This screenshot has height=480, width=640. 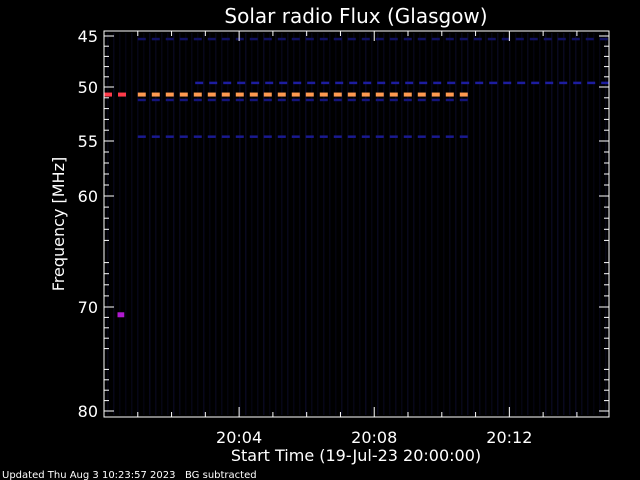 I want to click on x-tick-label: 20:12, so click(x=509, y=437).